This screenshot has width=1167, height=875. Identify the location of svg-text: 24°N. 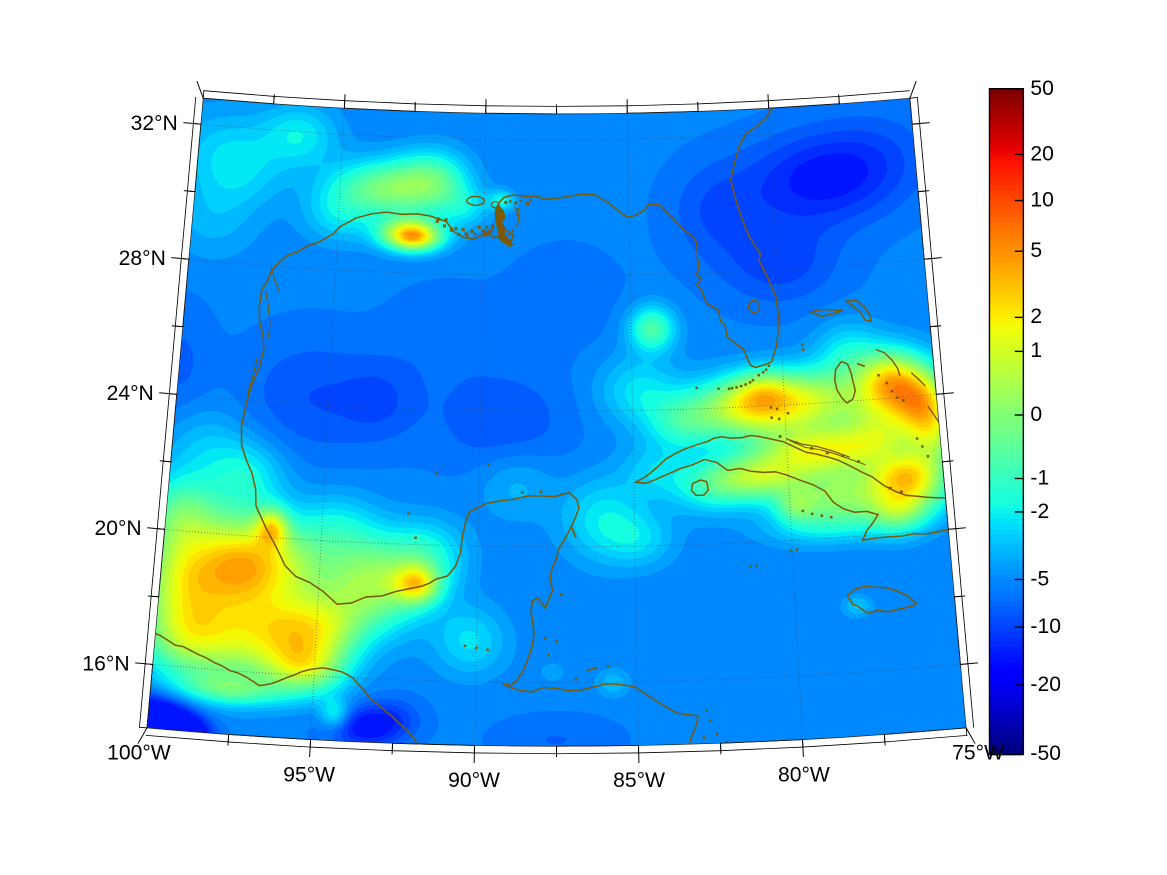
(130, 393).